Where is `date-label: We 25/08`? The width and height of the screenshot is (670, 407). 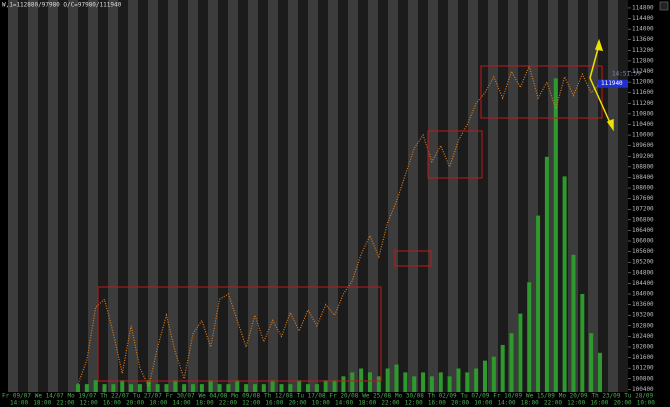
date-label: We 25/08 is located at coordinates (376, 396).